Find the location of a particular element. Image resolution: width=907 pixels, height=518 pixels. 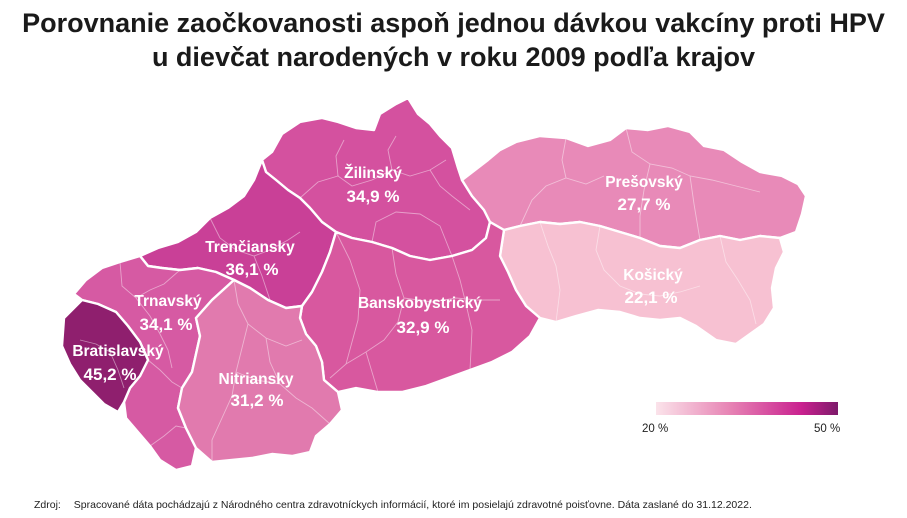

legend-gradient-bar is located at coordinates (747, 408).